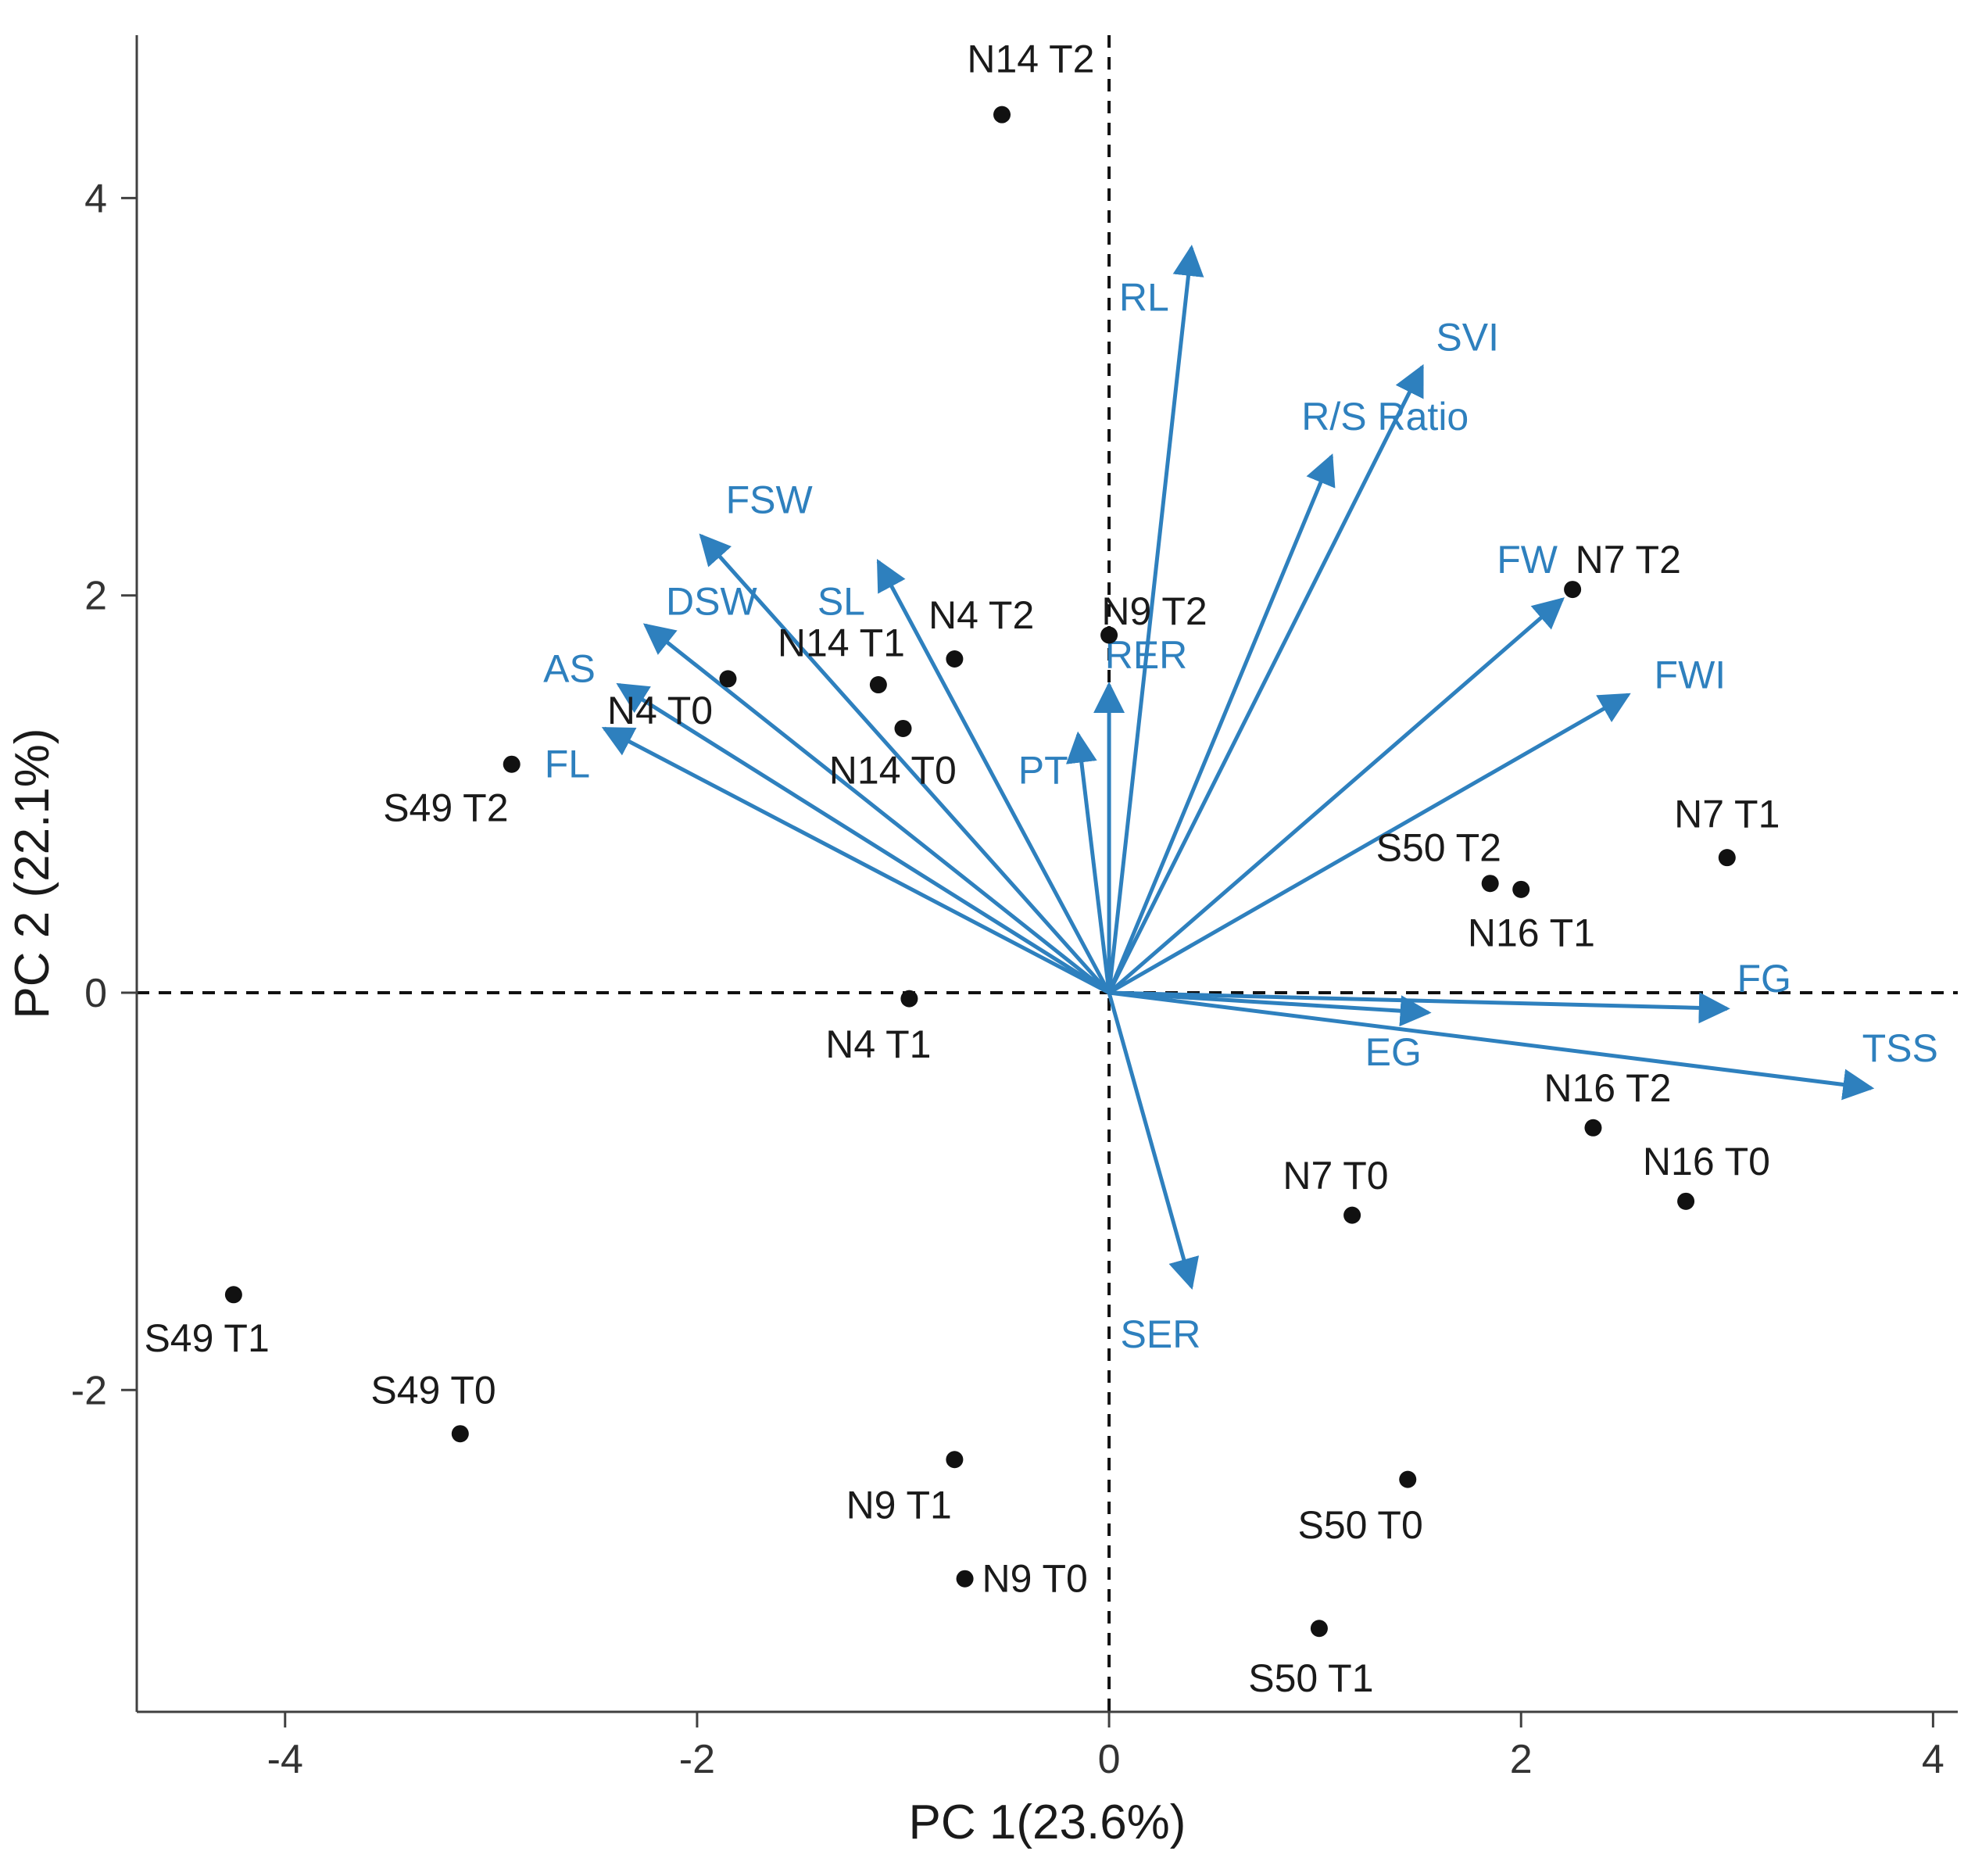 The width and height of the screenshot is (1982, 1876). I want to click on point-label-s50-t2: S50 T2, so click(1438, 847).